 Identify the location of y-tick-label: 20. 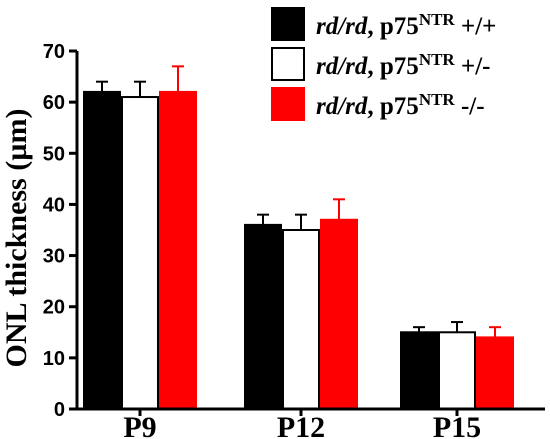
(54, 308).